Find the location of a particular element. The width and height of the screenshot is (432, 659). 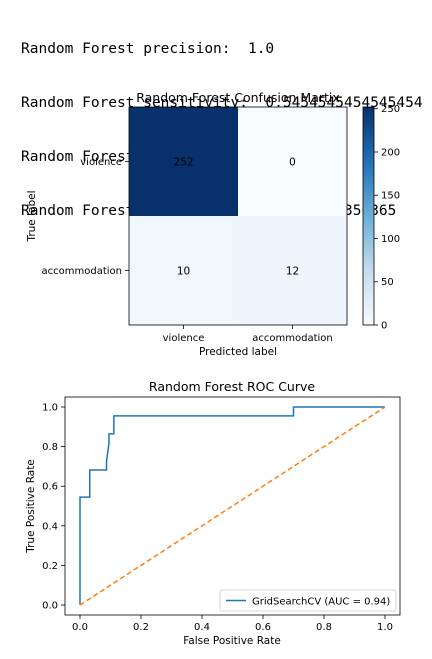

legend-label: GridSearchCV (AUC = 0.94) is located at coordinates (321, 602).